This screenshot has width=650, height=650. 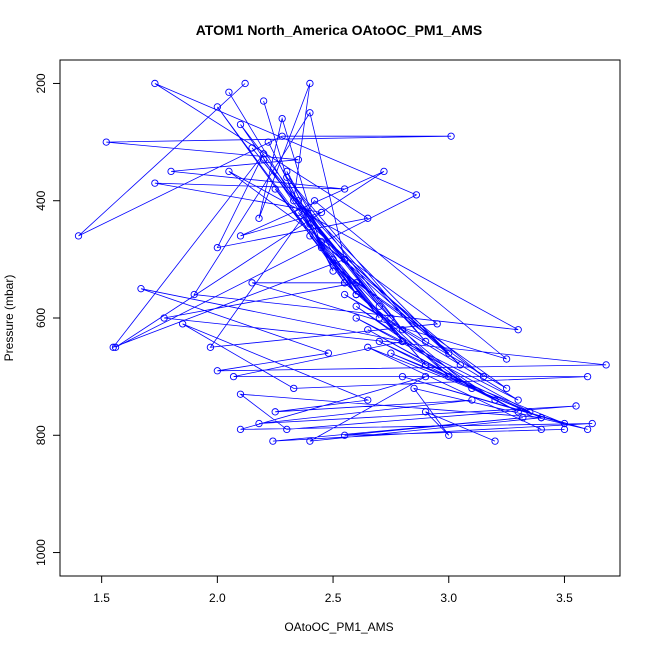 What do you see at coordinates (41, 200) in the screenshot?
I see `y-tick-label: 400` at bounding box center [41, 200].